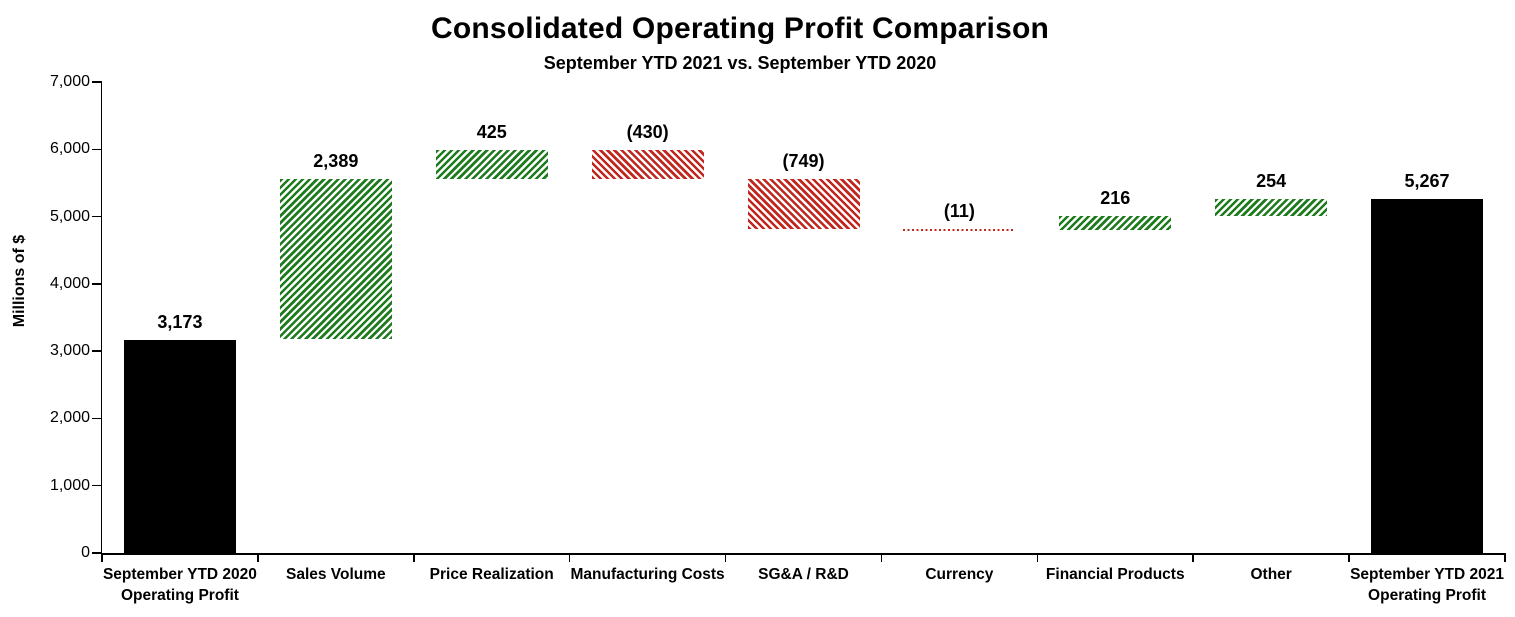  I want to click on bar-value-label: 216, so click(1115, 197).